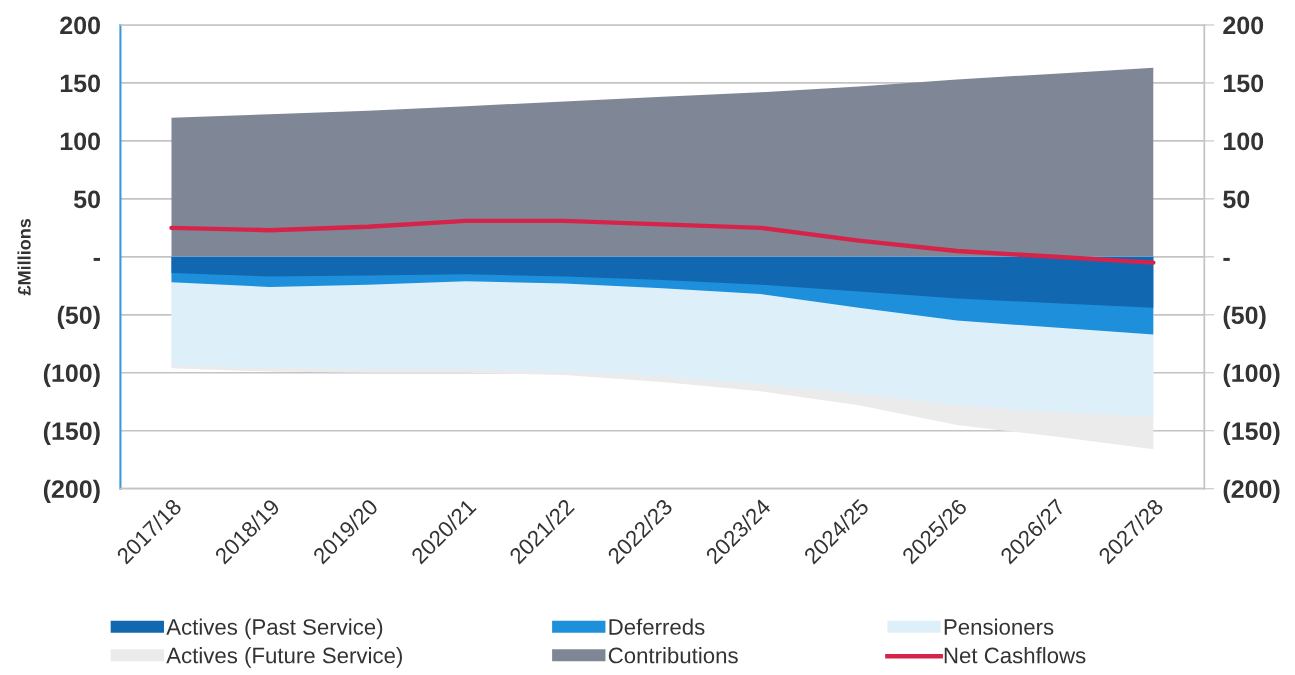  Describe the element at coordinates (1243, 141) in the screenshot. I see `y2-tick-label: 100` at that location.